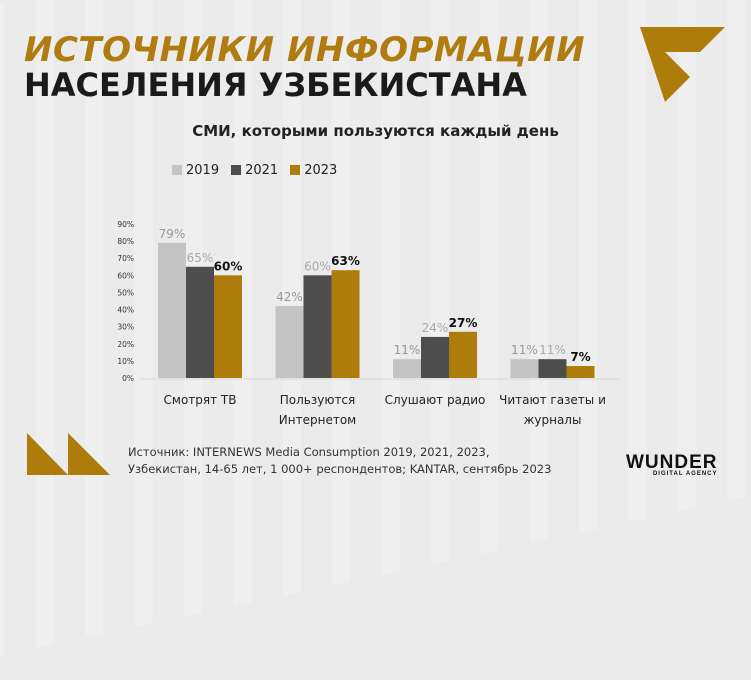 The width and height of the screenshot is (751, 680). What do you see at coordinates (125, 310) in the screenshot?
I see `y-tick-label: 40%` at bounding box center [125, 310].